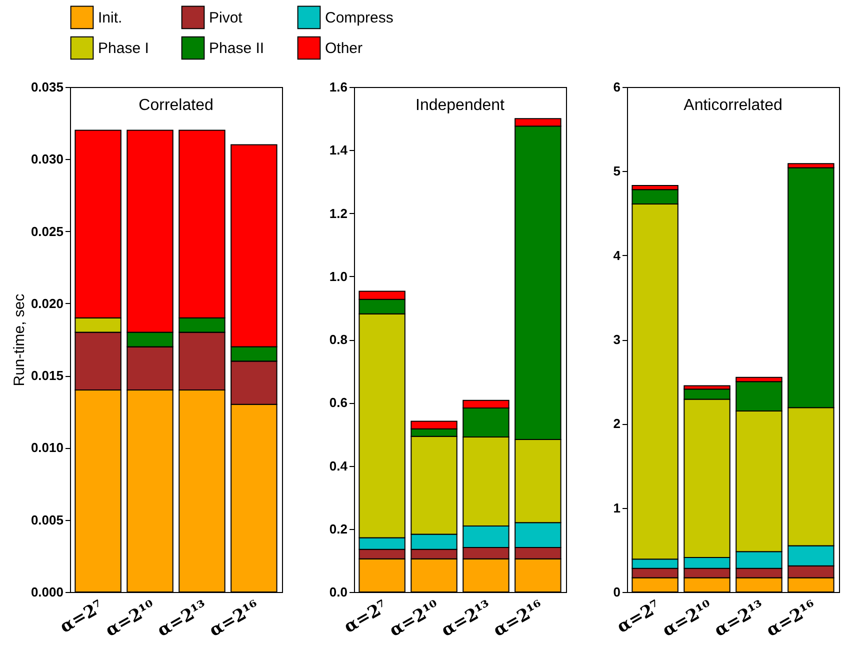 The height and width of the screenshot is (649, 846). I want to click on legend-label: Compress, so click(359, 17).